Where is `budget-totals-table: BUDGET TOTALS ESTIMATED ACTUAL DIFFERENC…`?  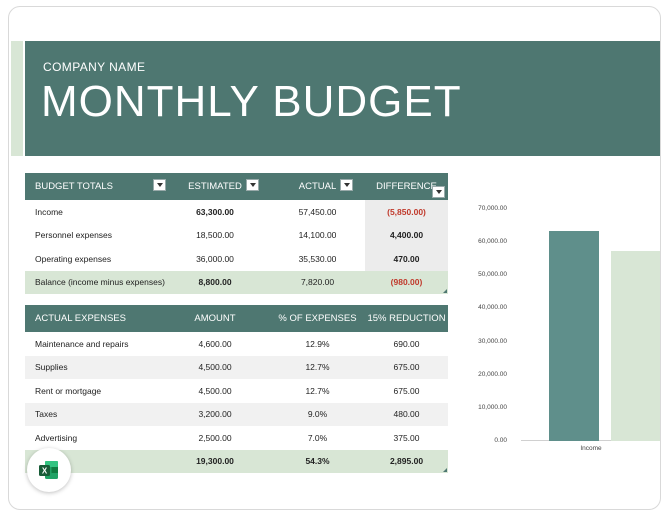 budget-totals-table: BUDGET TOTALS ESTIMATED ACTUAL DIFFERENC… is located at coordinates (236, 233).